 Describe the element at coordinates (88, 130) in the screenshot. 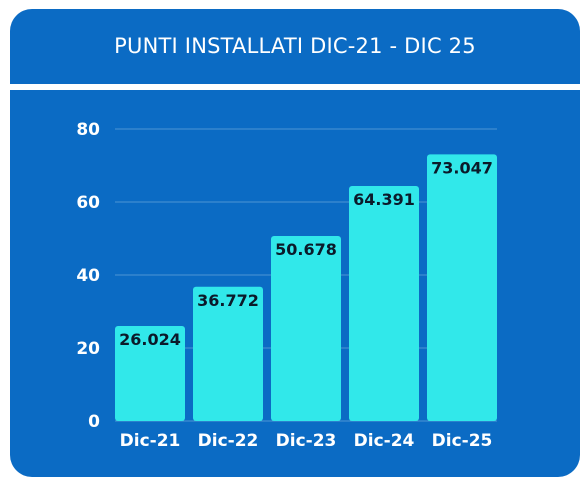

I see `y-tick-label: 80` at that location.